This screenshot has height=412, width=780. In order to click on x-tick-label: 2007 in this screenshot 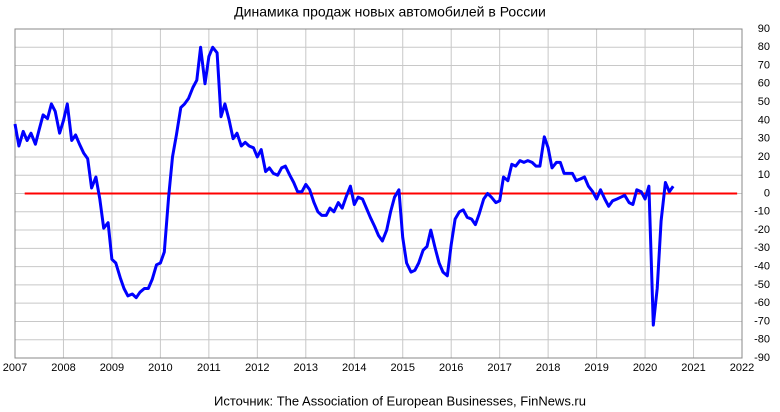, I will do `click(15, 368)`.